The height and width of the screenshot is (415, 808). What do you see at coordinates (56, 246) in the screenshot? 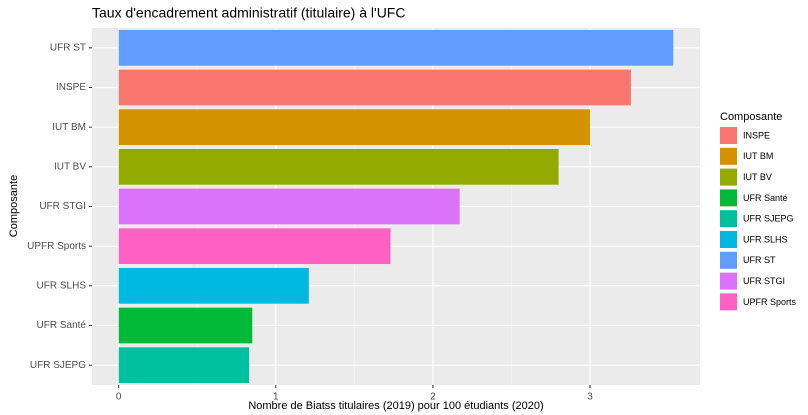
I see `y-tick-label: UPFR Sports` at bounding box center [56, 246].